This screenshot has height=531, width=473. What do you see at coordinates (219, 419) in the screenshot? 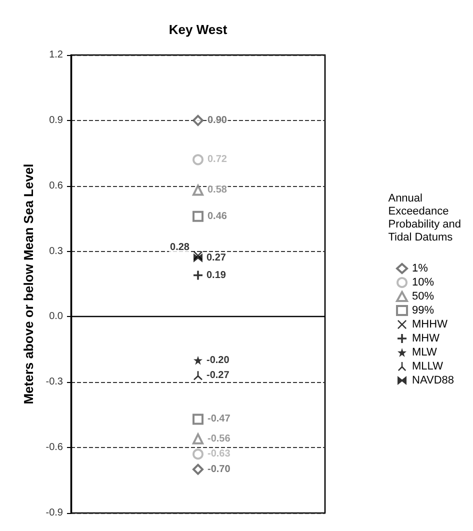
I see `data-label: -0.47` at bounding box center [219, 419].